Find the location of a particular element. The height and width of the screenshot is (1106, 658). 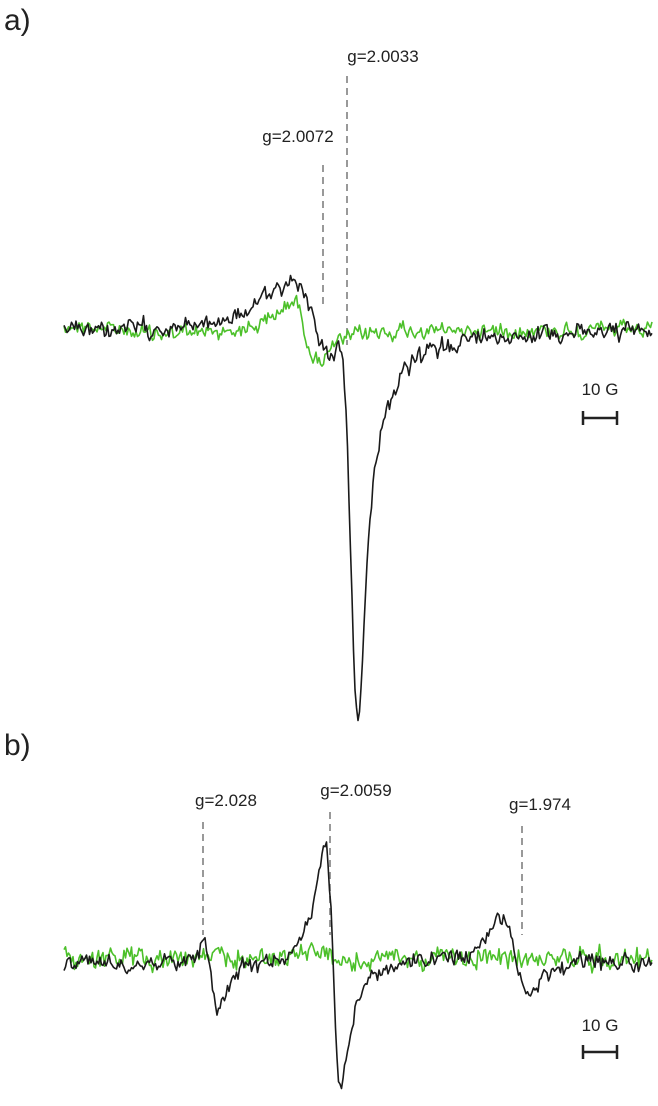

g-annotation: g=2.0072 is located at coordinates (297, 136).